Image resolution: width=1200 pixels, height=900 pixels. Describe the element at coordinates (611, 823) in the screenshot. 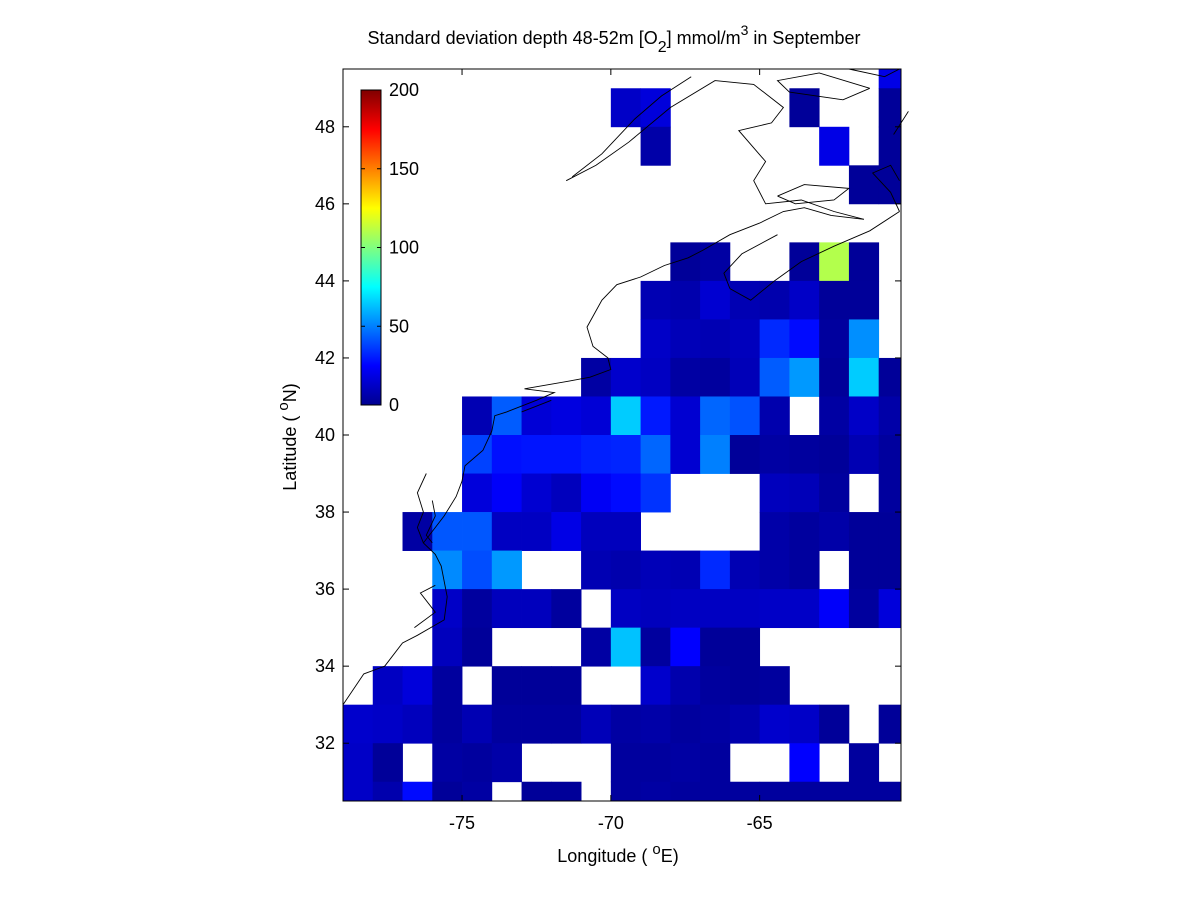

I see `x-tick-label: -70` at that location.